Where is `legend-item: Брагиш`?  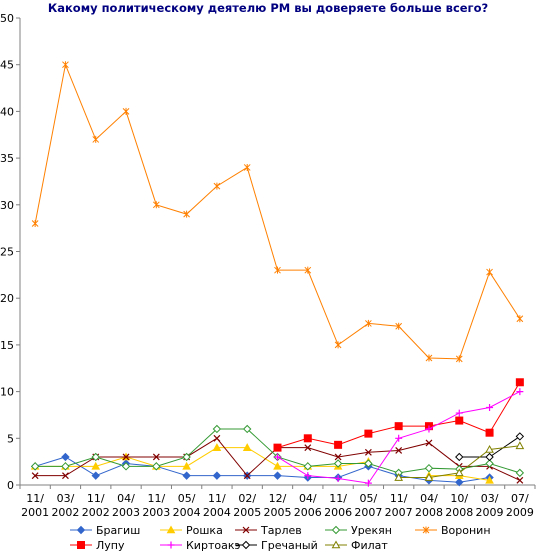
legend-item: Брагиш is located at coordinates (105, 530).